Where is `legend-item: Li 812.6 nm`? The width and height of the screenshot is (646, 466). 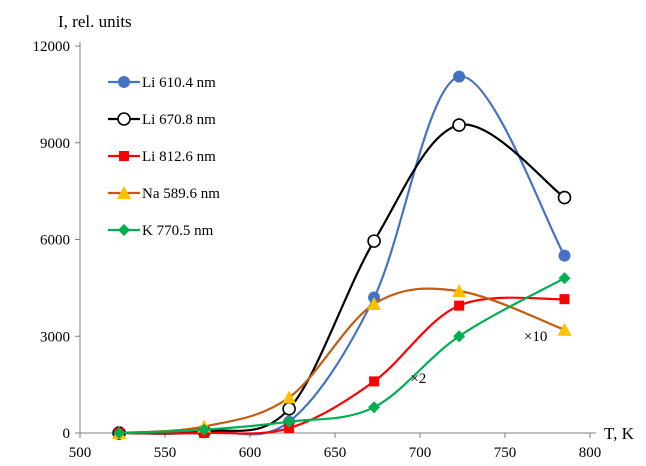 legend-item: Li 812.6 nm is located at coordinates (162, 157).